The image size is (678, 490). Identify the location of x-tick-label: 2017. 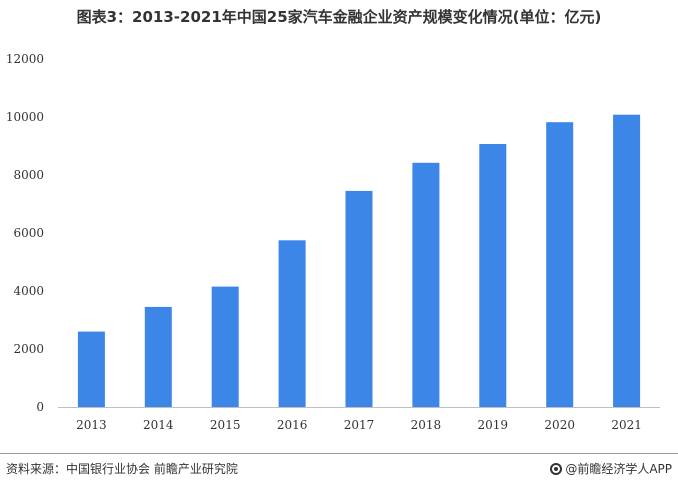
(359, 425).